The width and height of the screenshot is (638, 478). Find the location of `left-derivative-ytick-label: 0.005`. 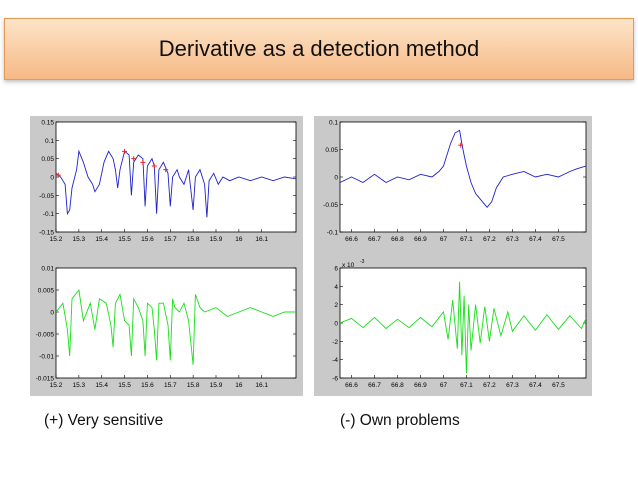

left-derivative-ytick-label: 0.005 is located at coordinates (46, 291).